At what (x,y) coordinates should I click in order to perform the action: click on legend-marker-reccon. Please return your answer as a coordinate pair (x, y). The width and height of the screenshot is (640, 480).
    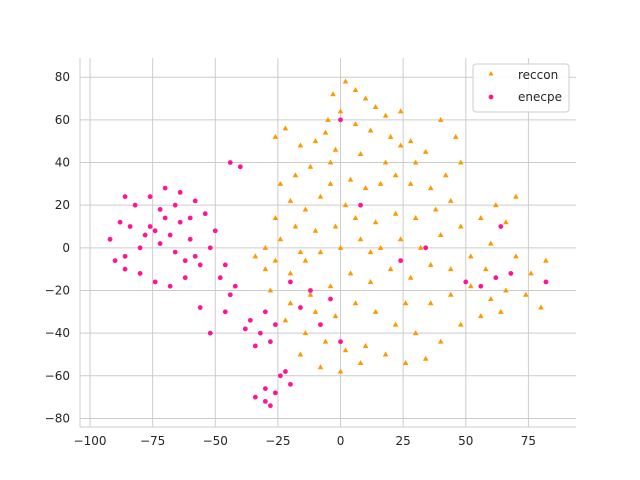
    Looking at the image, I should click on (491, 73).